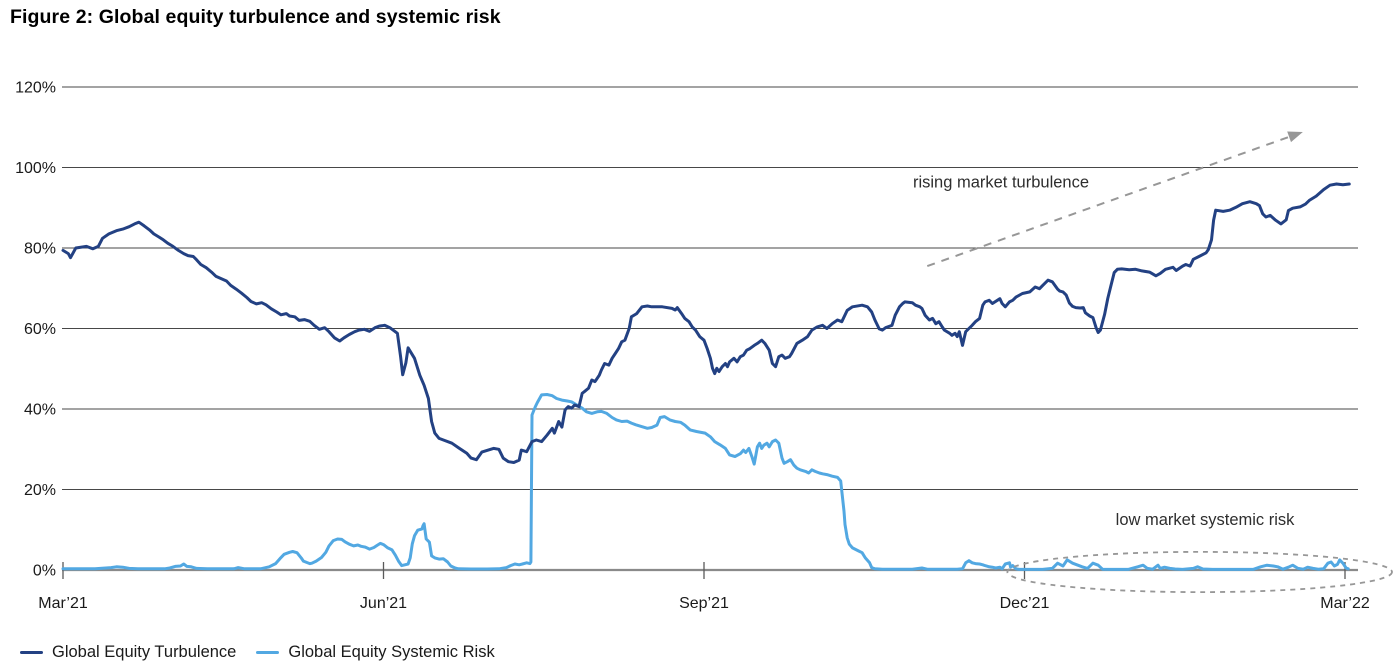 The image size is (1396, 670). Describe the element at coordinates (1206, 520) in the screenshot. I see `low-systemic-risk-label: low market systemic risk` at that location.